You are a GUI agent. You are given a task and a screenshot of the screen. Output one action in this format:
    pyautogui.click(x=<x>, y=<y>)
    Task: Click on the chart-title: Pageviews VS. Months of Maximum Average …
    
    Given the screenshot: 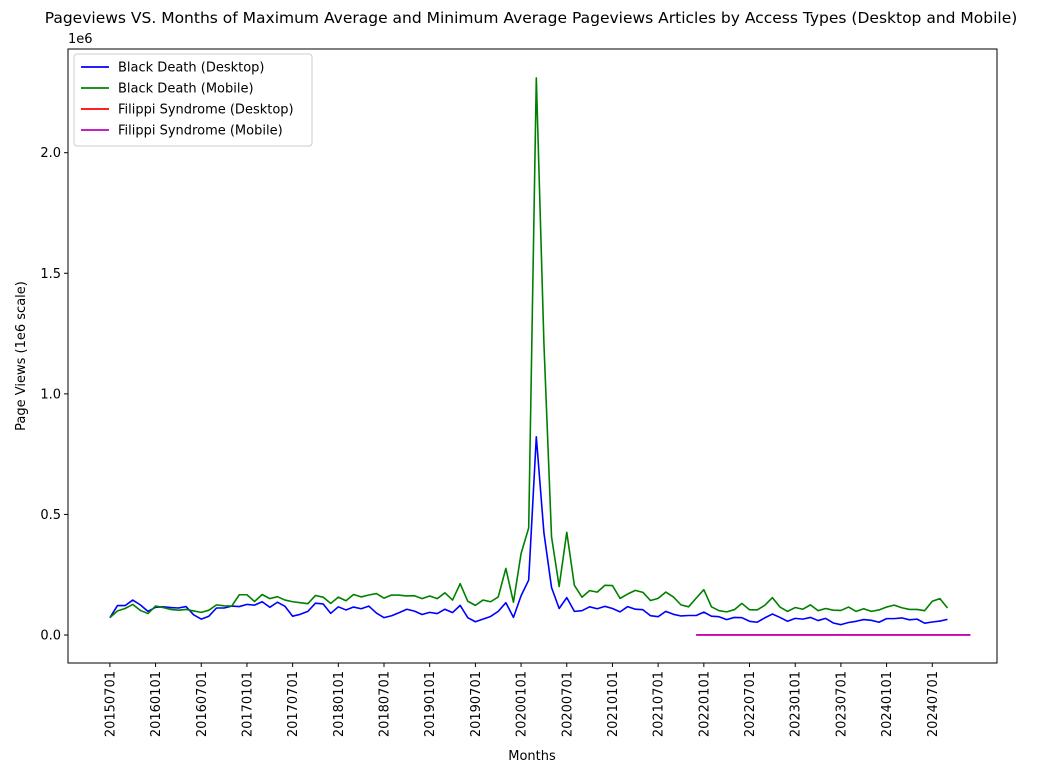 What is the action you would take?
    pyautogui.click(x=531, y=18)
    